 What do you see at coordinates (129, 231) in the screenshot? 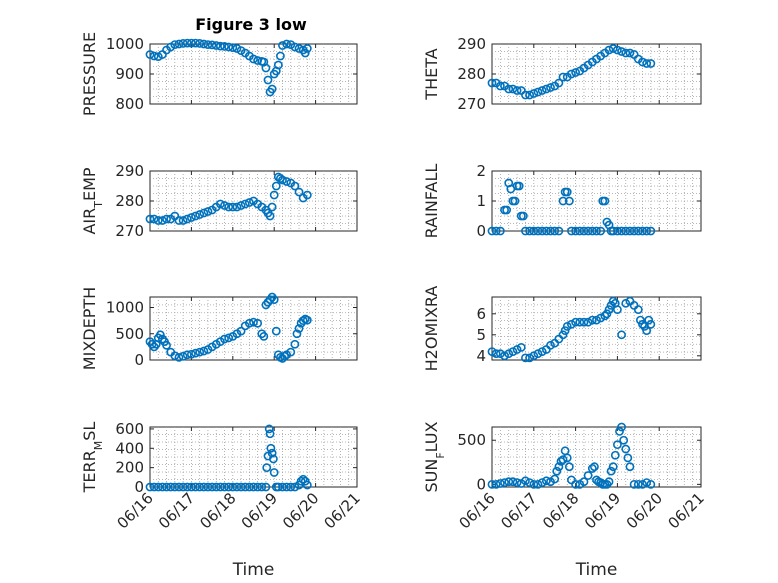
I see `y-tick-label: 270` at bounding box center [129, 231].